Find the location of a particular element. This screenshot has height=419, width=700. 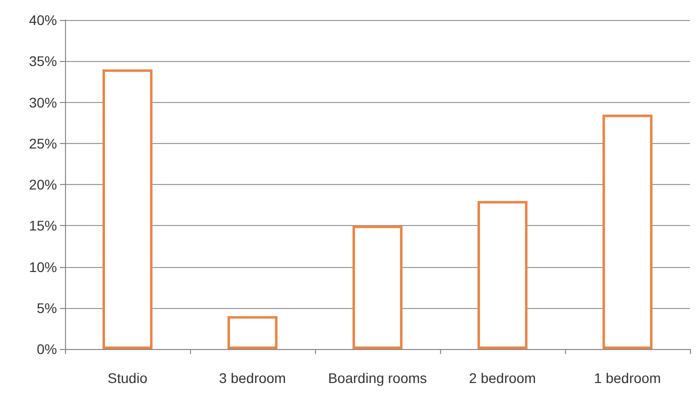

y-tick-label: 5% is located at coordinates (46, 308).